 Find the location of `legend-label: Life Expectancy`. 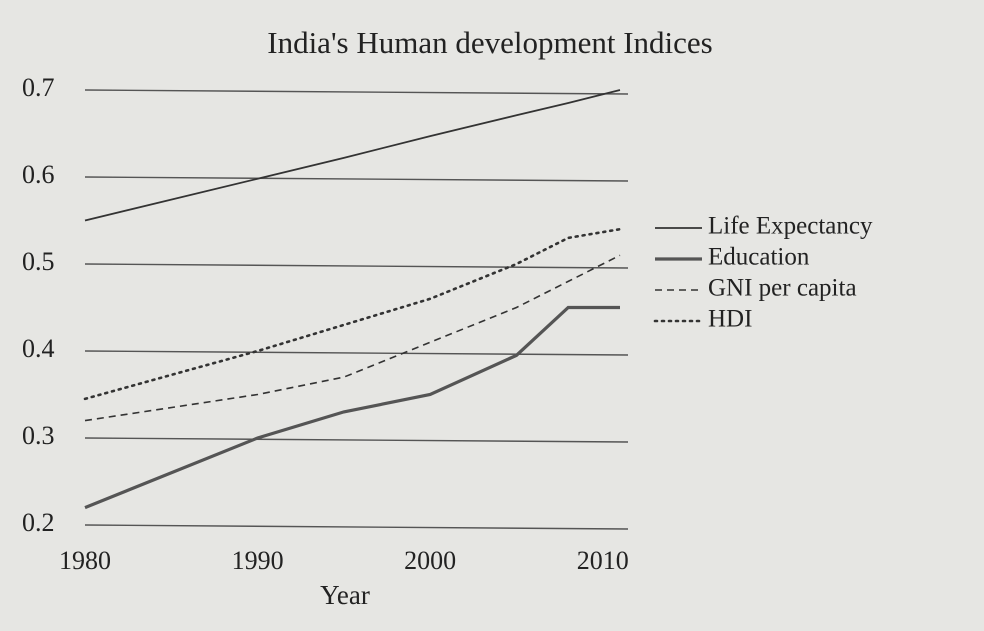

legend-label: Life Expectancy is located at coordinates (790, 226).